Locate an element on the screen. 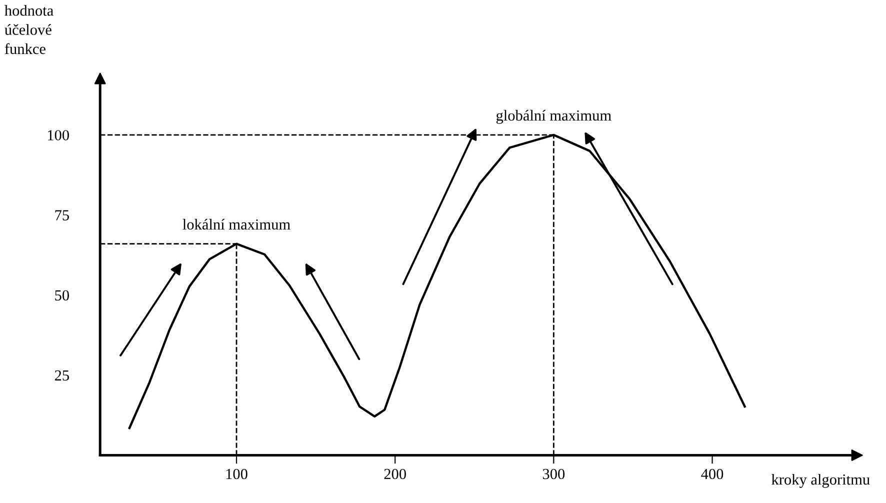  x-tick-label: 200 is located at coordinates (395, 474).